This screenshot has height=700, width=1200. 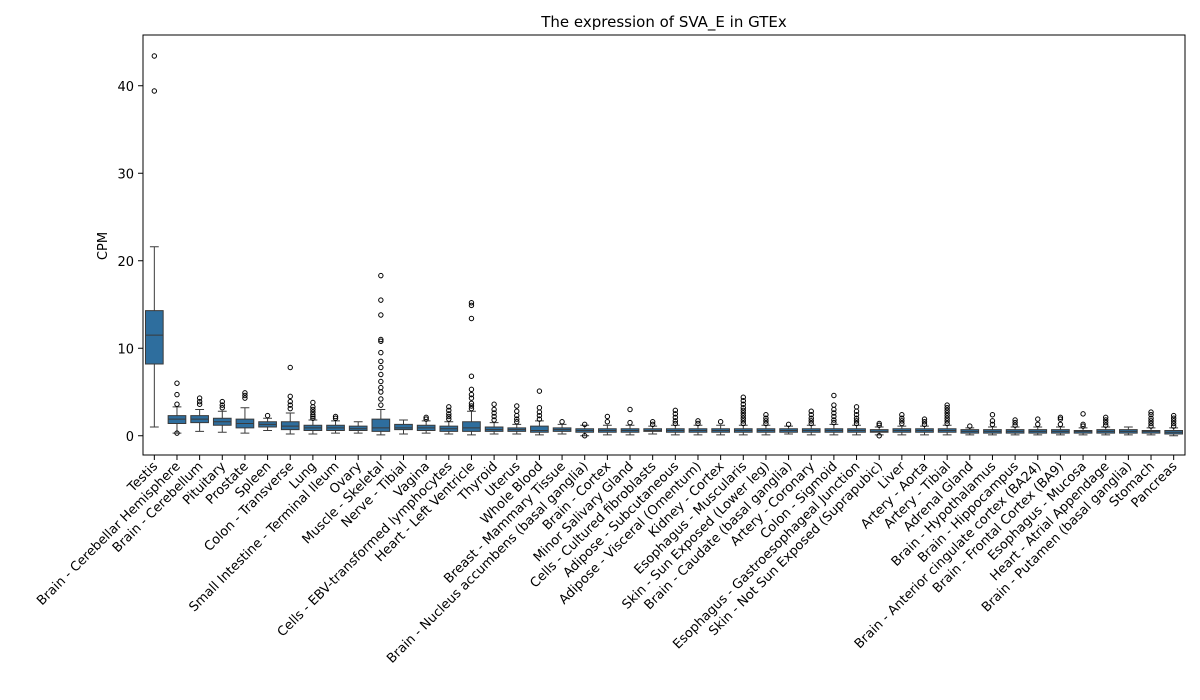 What do you see at coordinates (109, 534) in the screenshot?
I see `x-tick-label: Brain - Cerebellar Hemisphere` at bounding box center [109, 534].